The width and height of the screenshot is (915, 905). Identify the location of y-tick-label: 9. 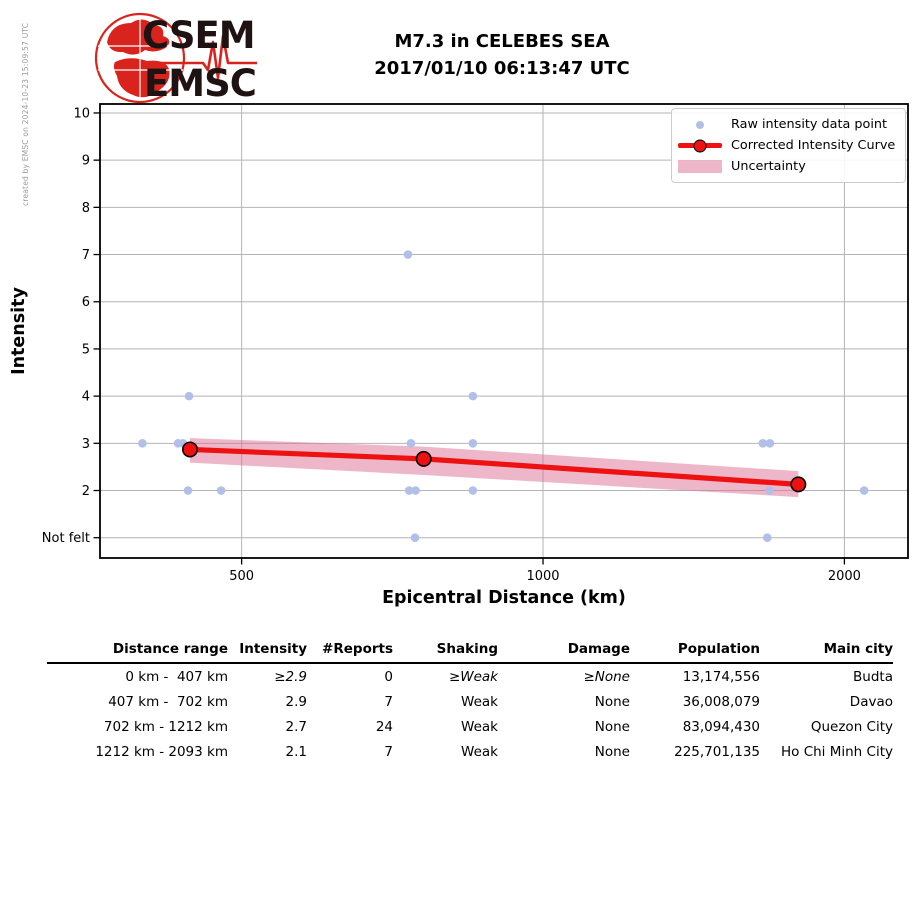
(86, 161).